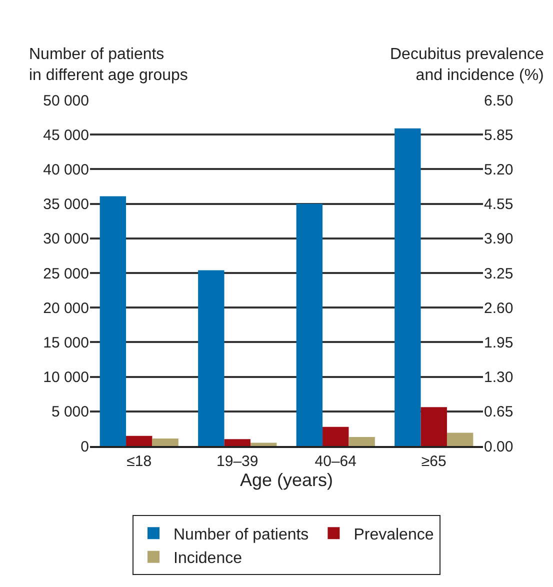 The image size is (553, 587). Describe the element at coordinates (499, 343) in the screenshot. I see `y2-tick-label: 1.95` at that location.